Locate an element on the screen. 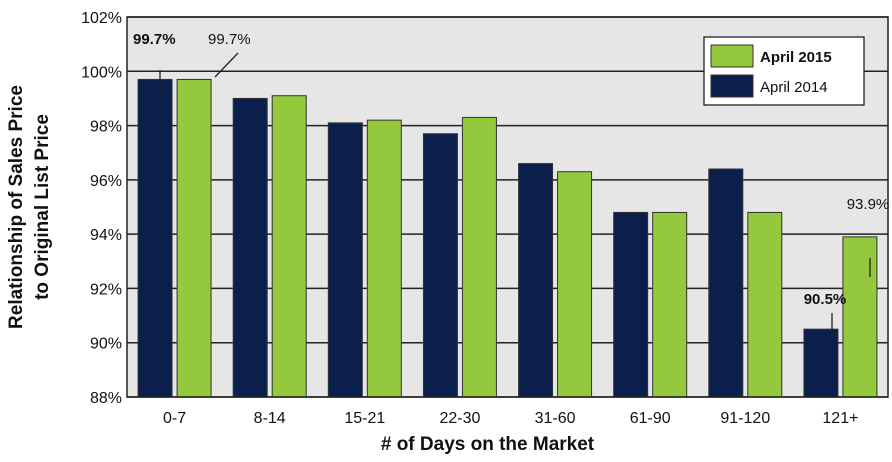 This screenshot has width=892, height=462. y-tick-label: 102% is located at coordinates (101, 18).